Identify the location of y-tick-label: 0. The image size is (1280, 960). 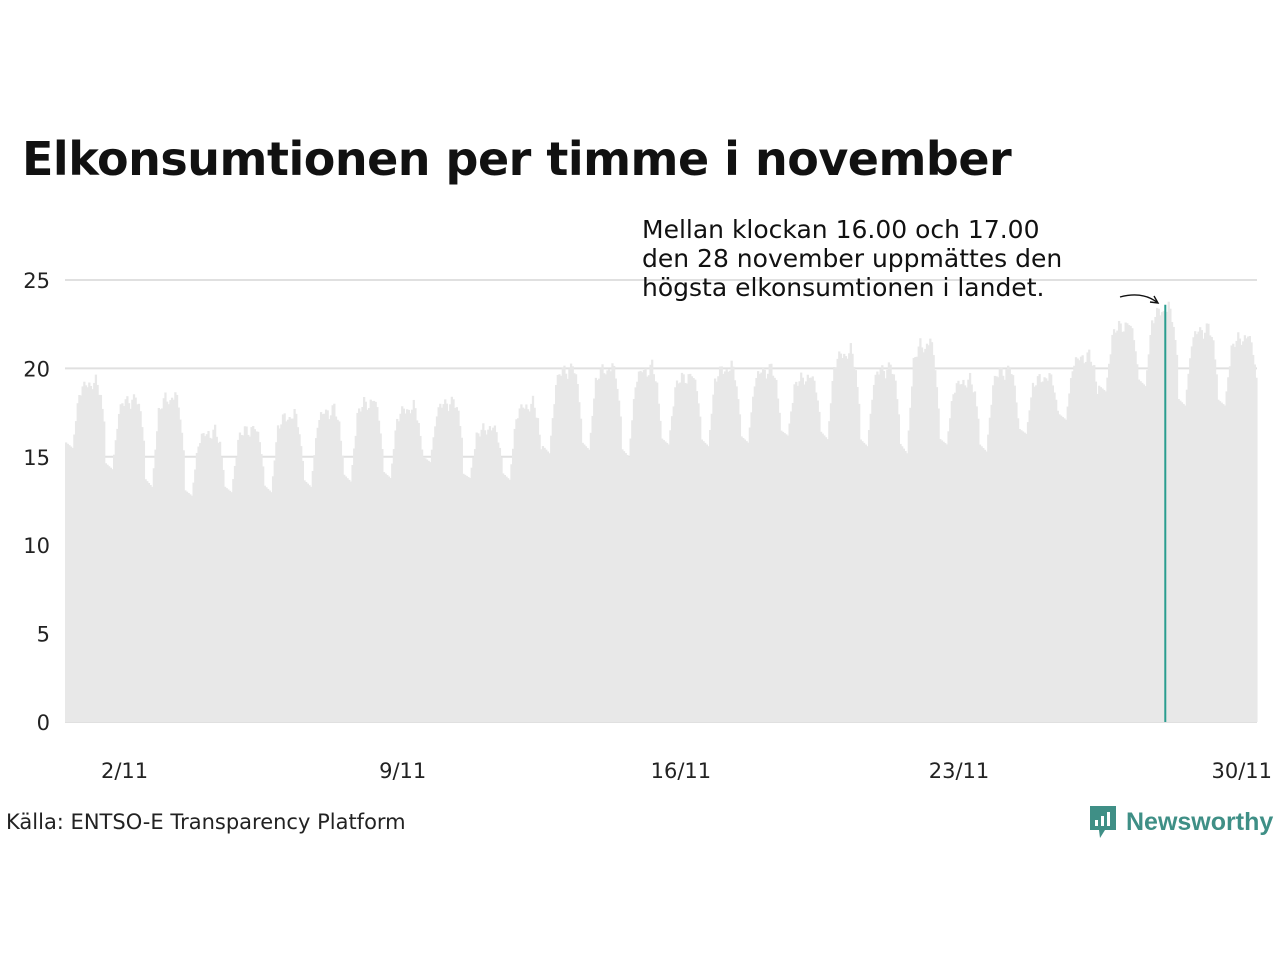
(43, 723).